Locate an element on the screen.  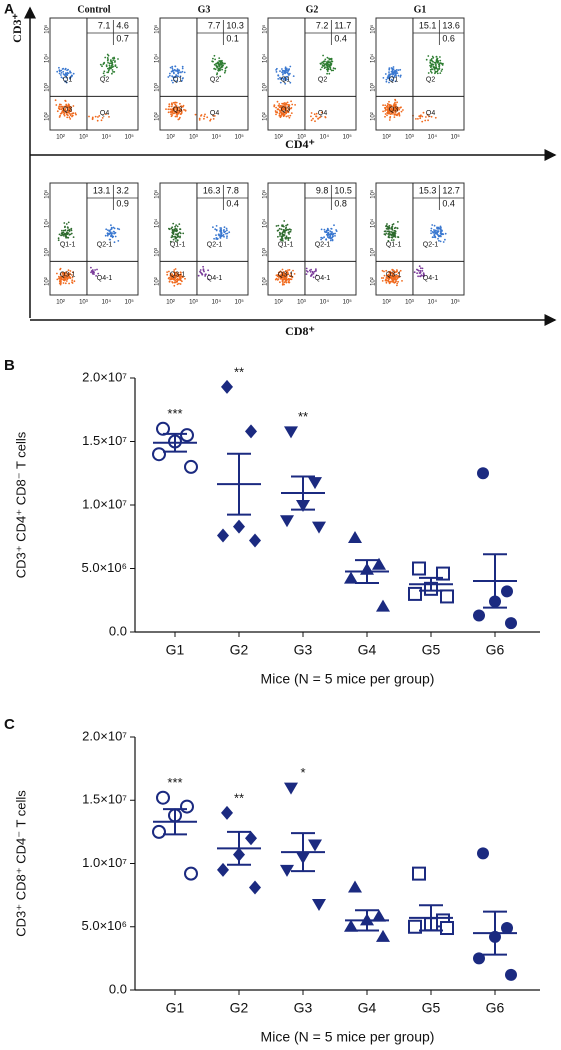
quadrant-value: 0.7 is located at coordinates (122, 38).